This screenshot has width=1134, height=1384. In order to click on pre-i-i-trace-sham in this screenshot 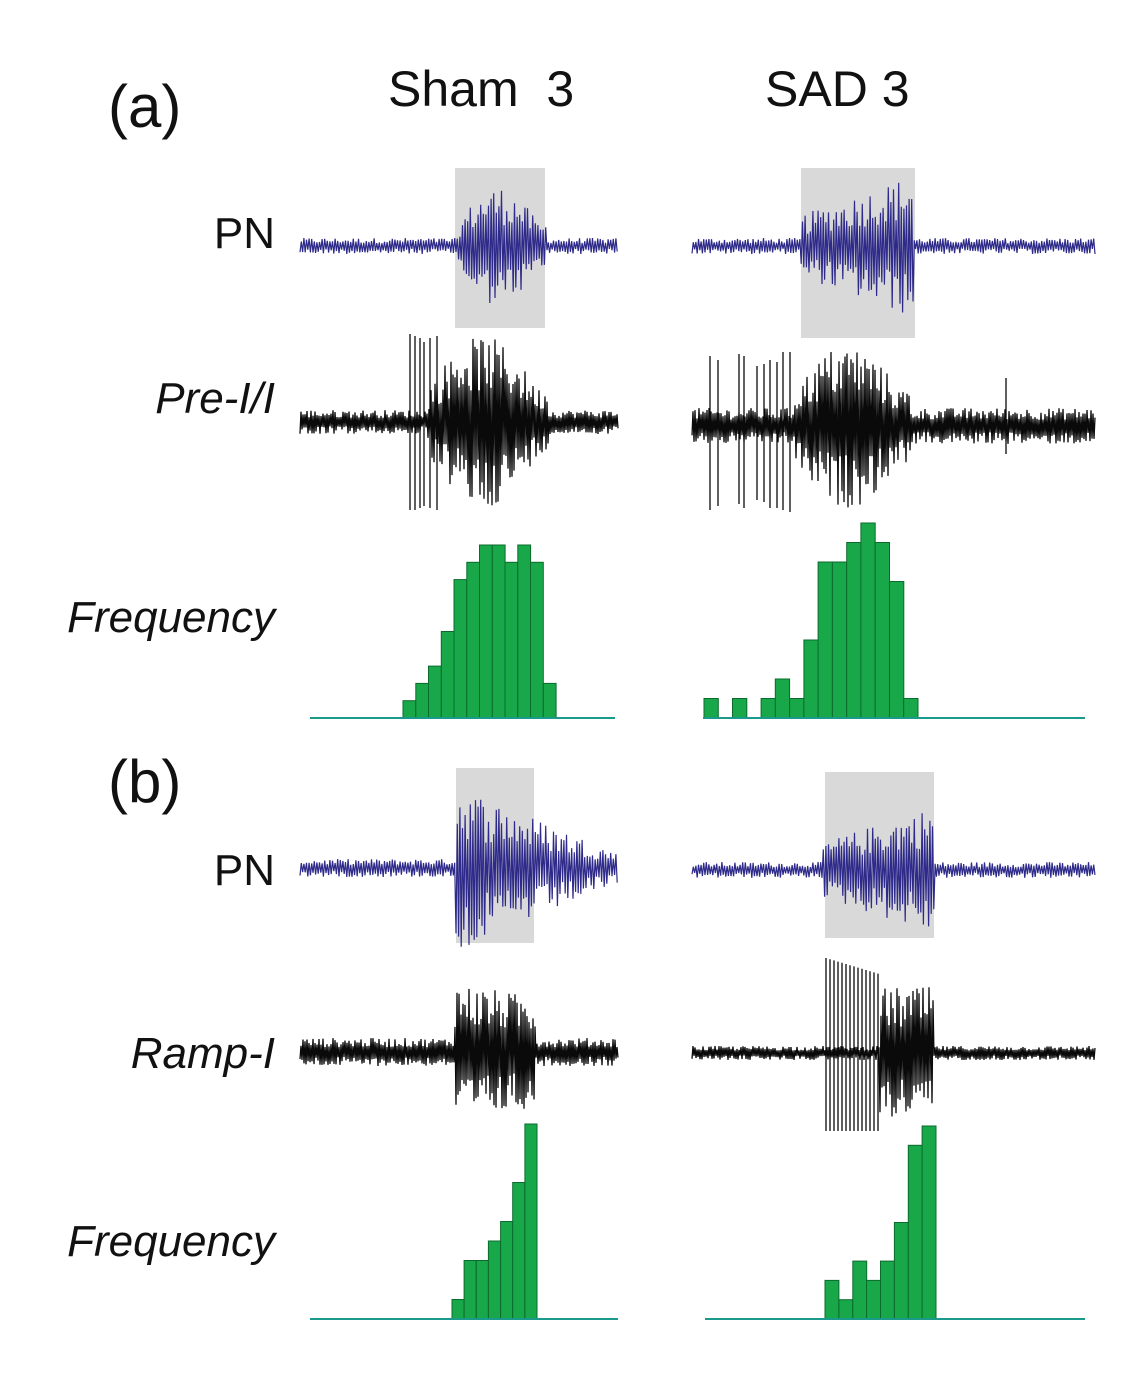, I will do `click(459, 422)`.